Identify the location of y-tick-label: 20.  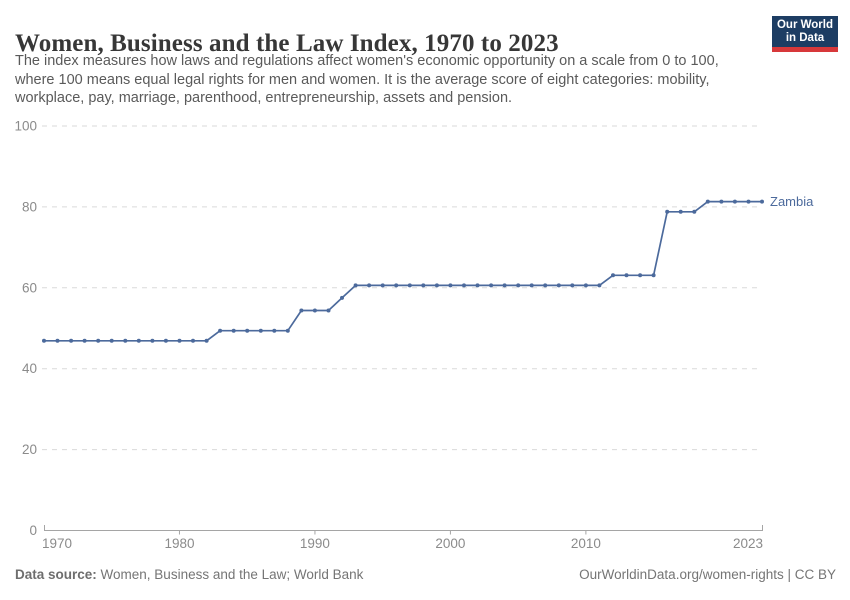
(29, 449).